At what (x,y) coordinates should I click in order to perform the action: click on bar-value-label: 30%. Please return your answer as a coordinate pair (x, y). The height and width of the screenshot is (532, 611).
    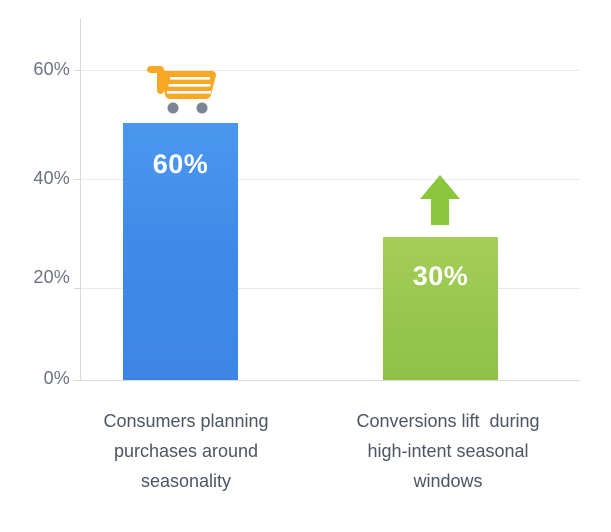
    Looking at the image, I should click on (440, 276).